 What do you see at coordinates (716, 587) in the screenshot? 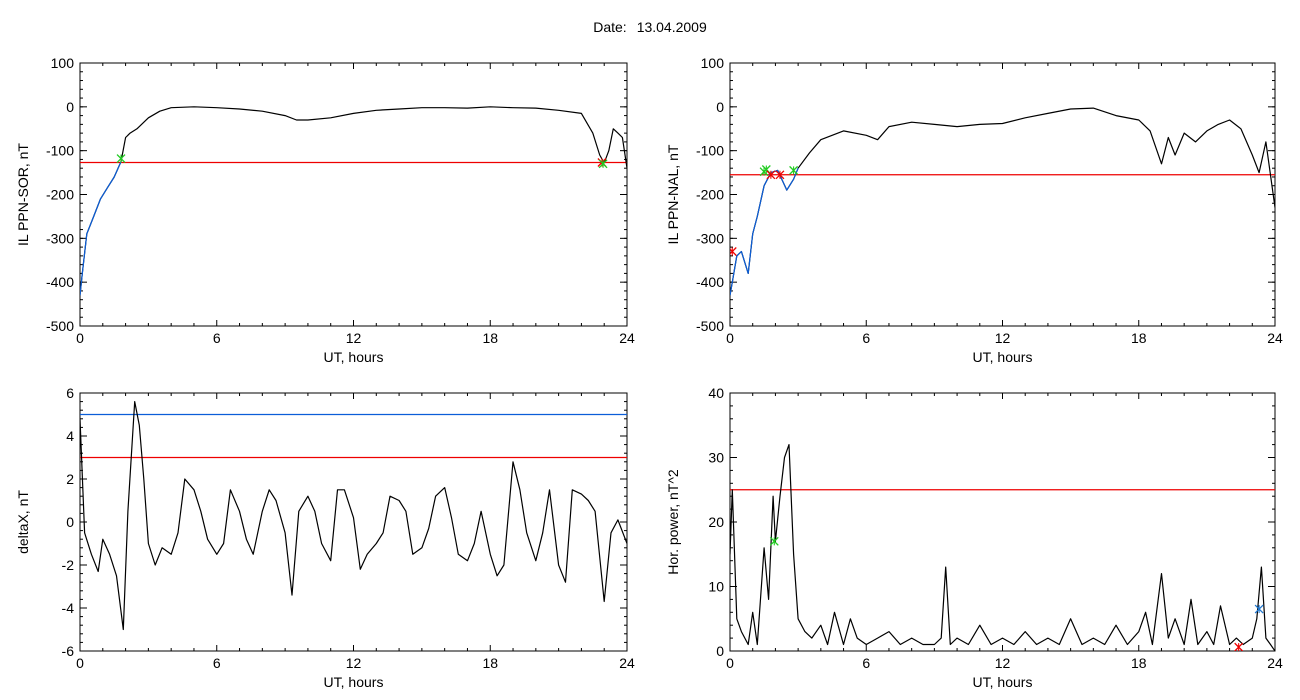
I see `y-tick-label: 10` at bounding box center [716, 587].